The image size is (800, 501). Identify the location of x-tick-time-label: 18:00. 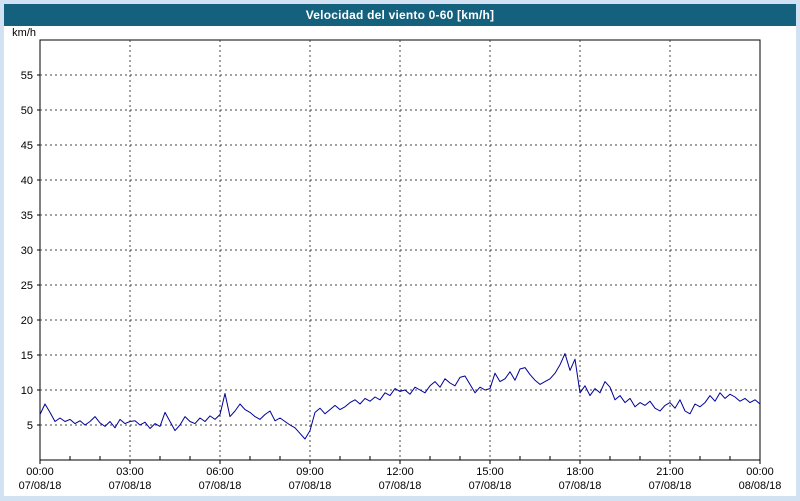
(580, 472).